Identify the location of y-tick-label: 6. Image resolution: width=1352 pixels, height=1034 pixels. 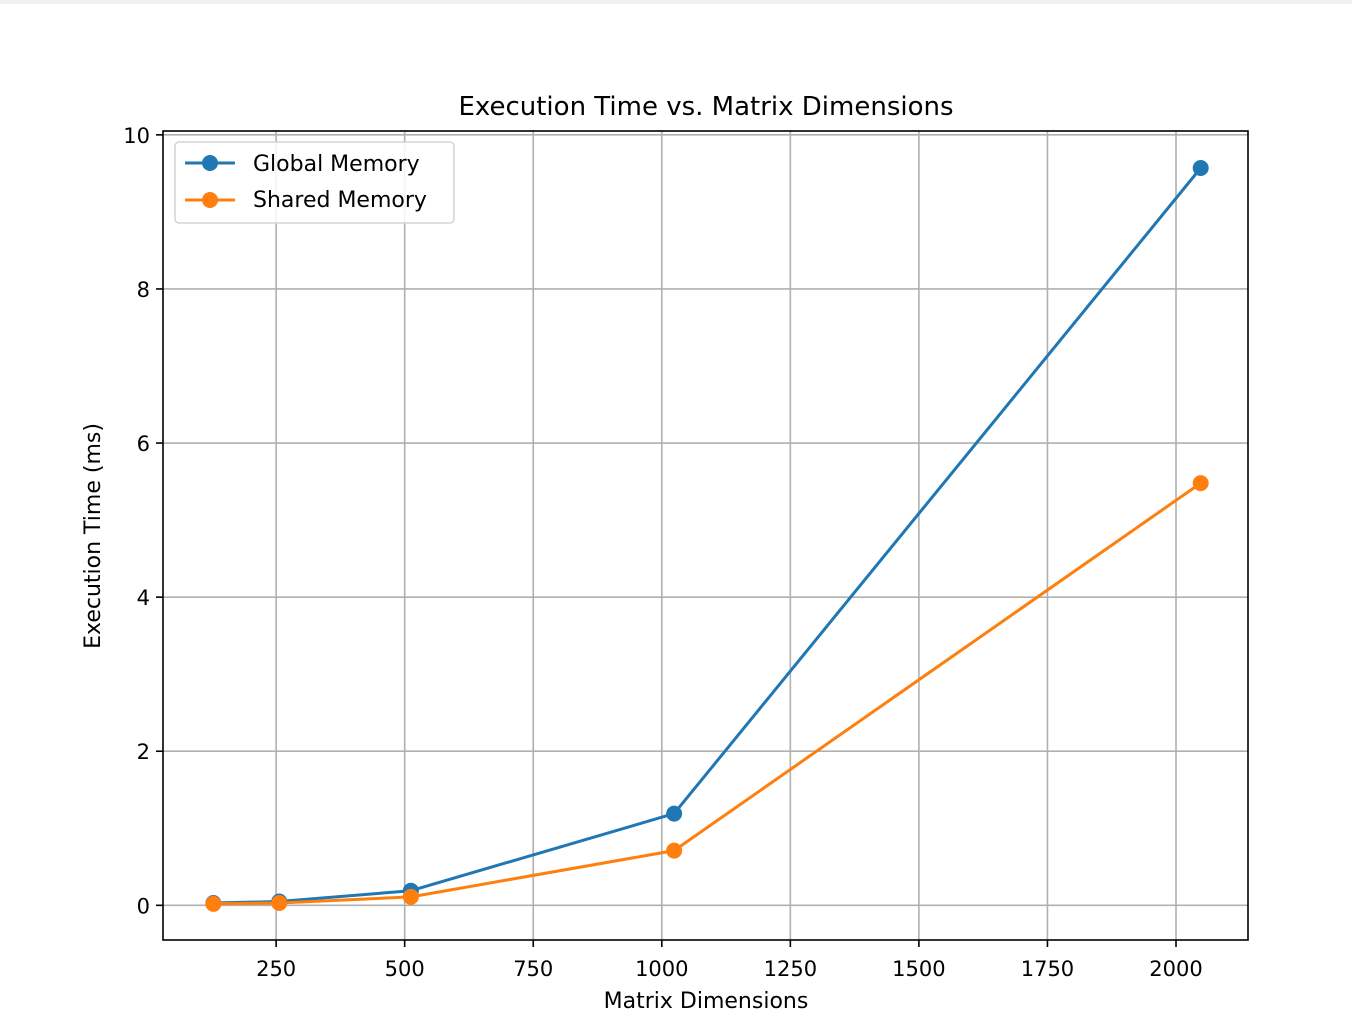
(143, 444).